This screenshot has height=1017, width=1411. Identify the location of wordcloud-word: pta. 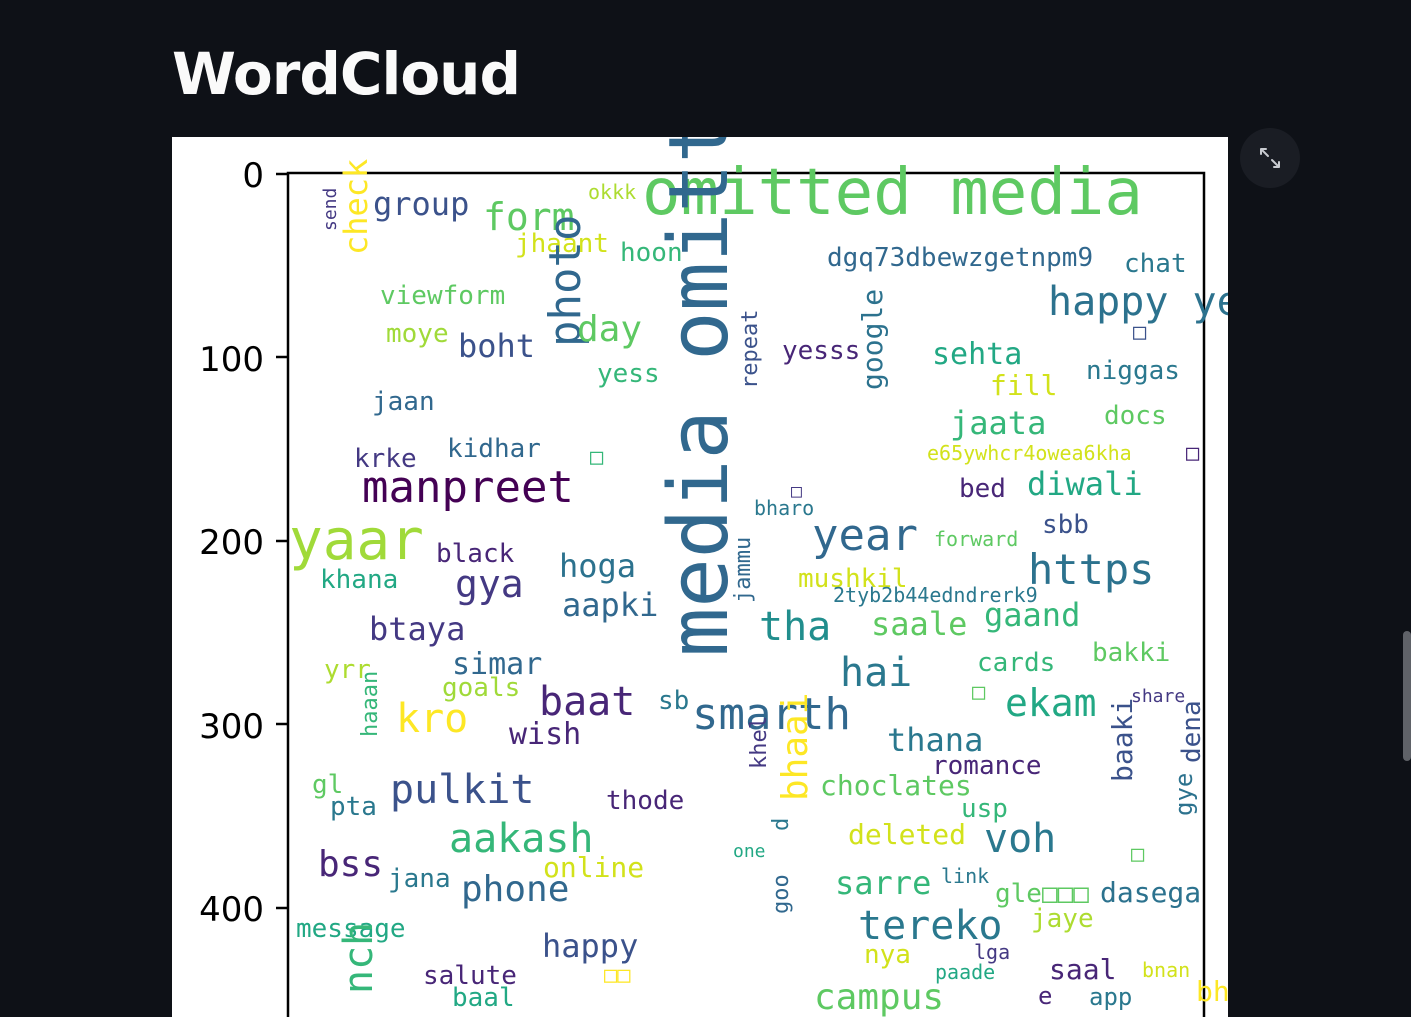
(353, 807).